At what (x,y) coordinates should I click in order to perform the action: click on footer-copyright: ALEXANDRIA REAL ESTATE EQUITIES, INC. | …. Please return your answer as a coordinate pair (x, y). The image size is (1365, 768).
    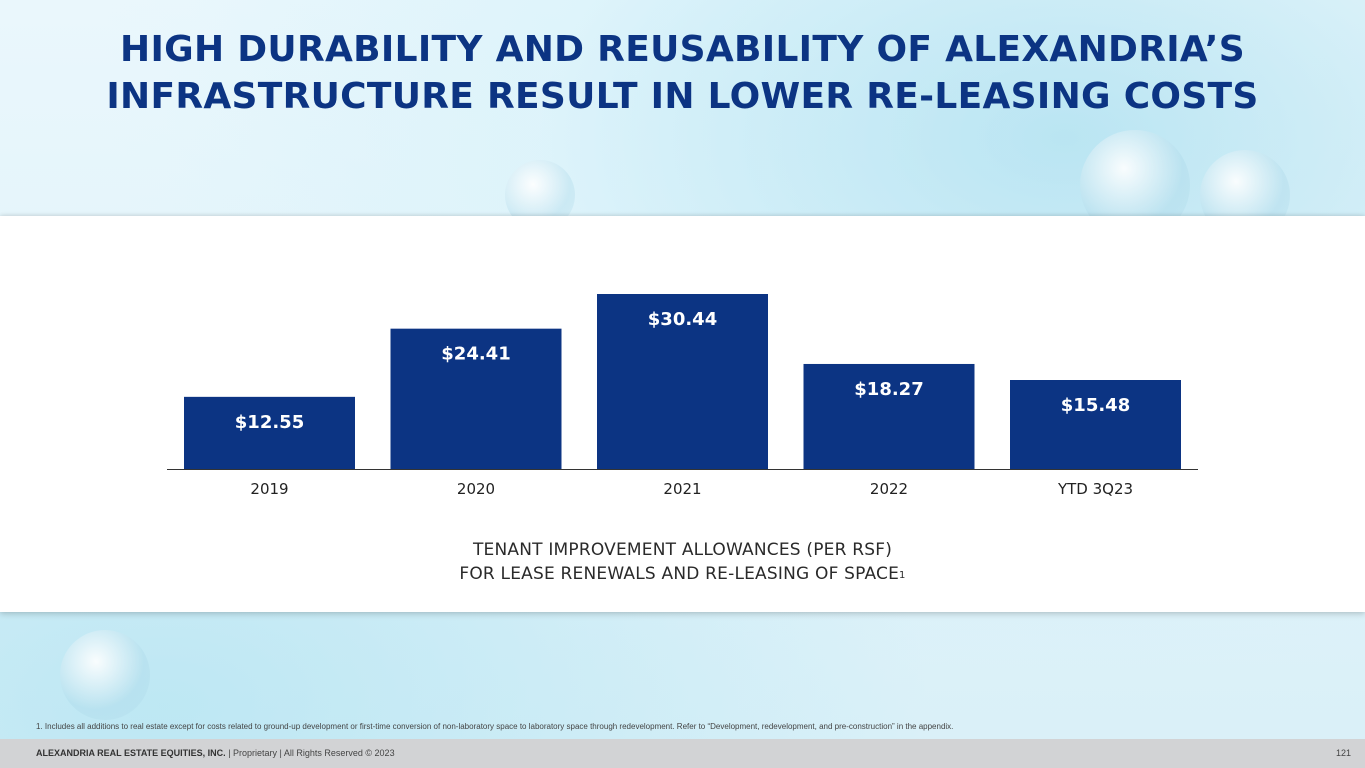
    Looking at the image, I should click on (215, 753).